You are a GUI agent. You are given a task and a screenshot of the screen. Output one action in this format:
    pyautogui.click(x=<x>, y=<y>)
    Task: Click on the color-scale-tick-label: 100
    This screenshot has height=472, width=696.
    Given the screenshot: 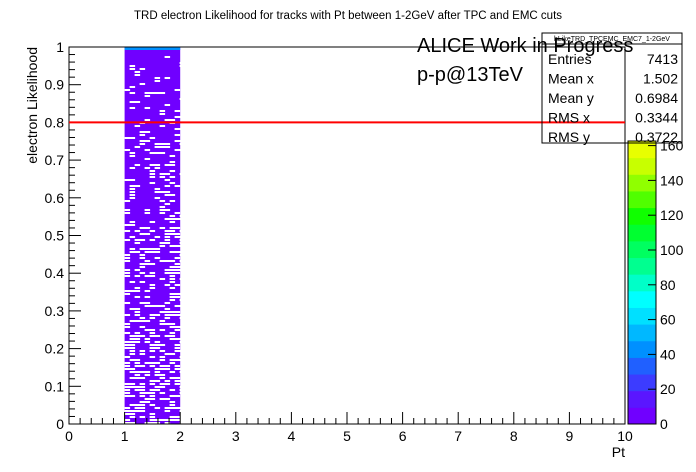 What is the action you would take?
    pyautogui.click(x=672, y=250)
    